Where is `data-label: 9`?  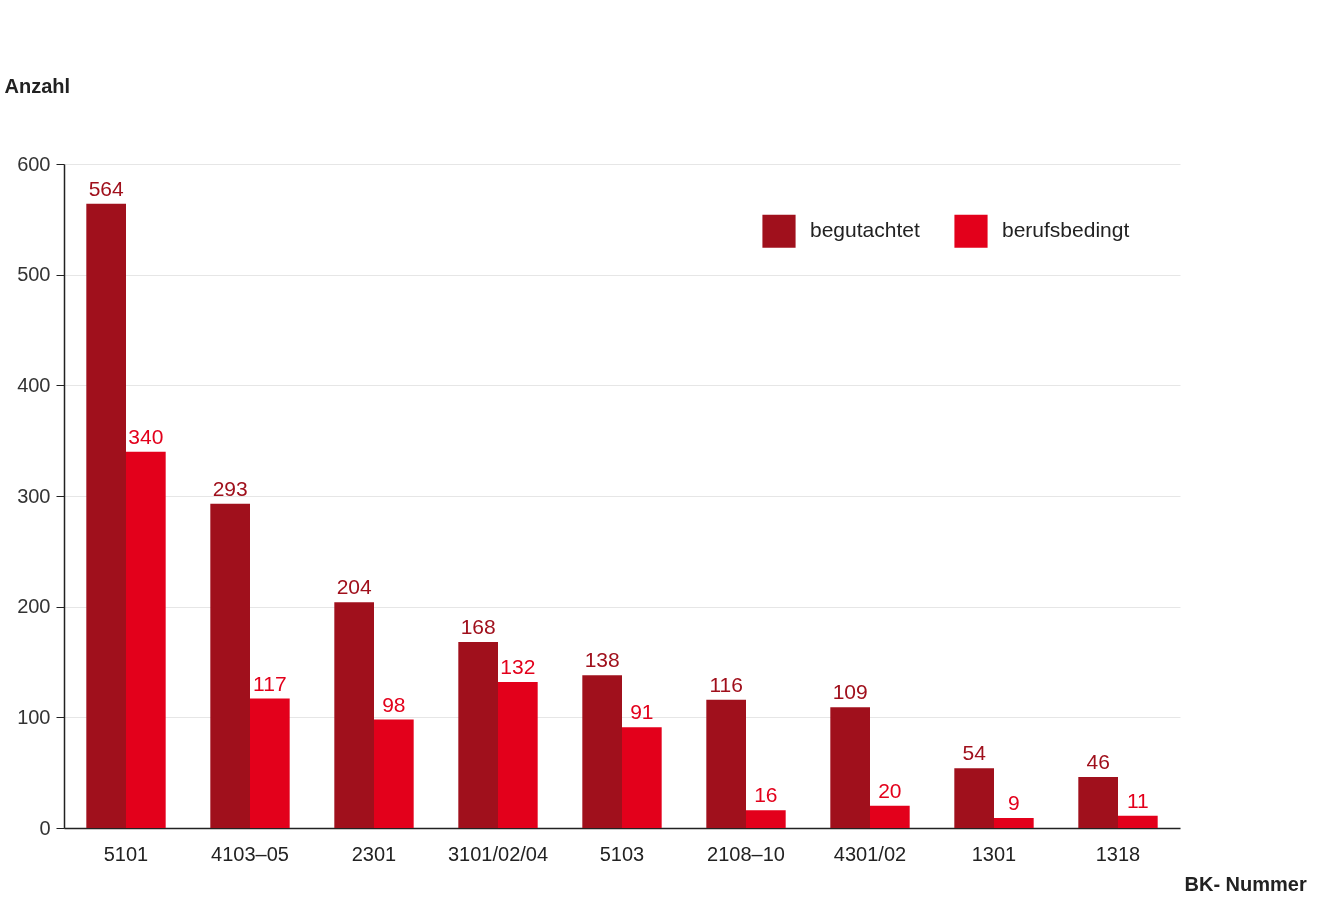 data-label: 9 is located at coordinates (1014, 803).